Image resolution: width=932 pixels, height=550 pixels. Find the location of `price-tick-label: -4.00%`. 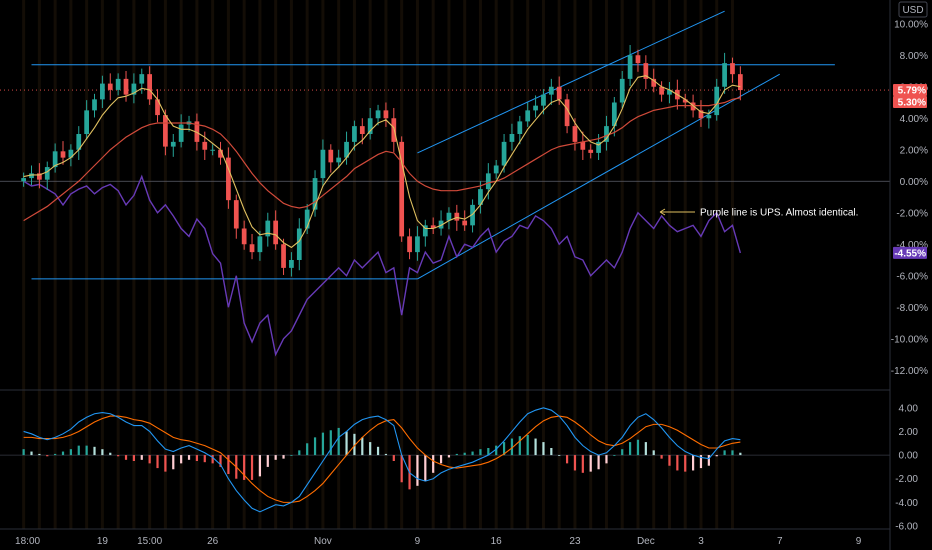

price-tick-label: -4.00% is located at coordinates (912, 245).